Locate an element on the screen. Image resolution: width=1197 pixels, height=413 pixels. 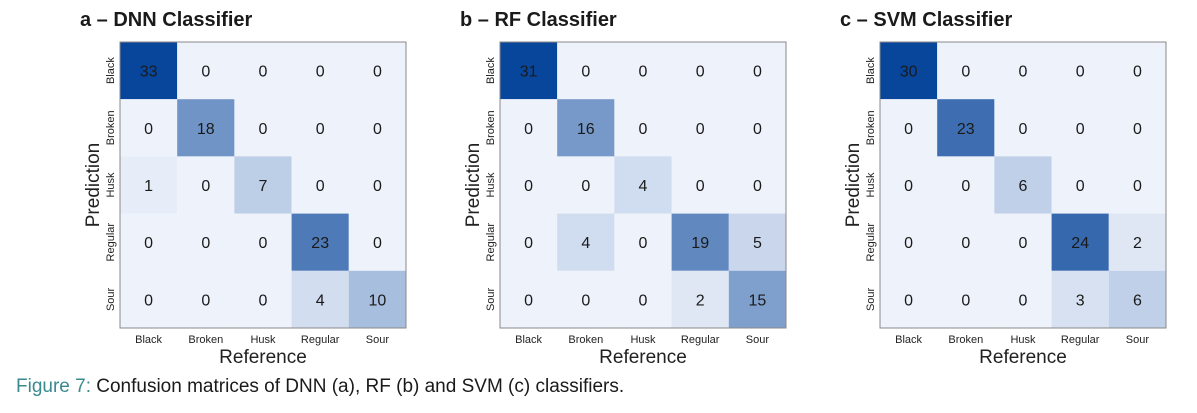
cell-value: 3 is located at coordinates (1080, 300).